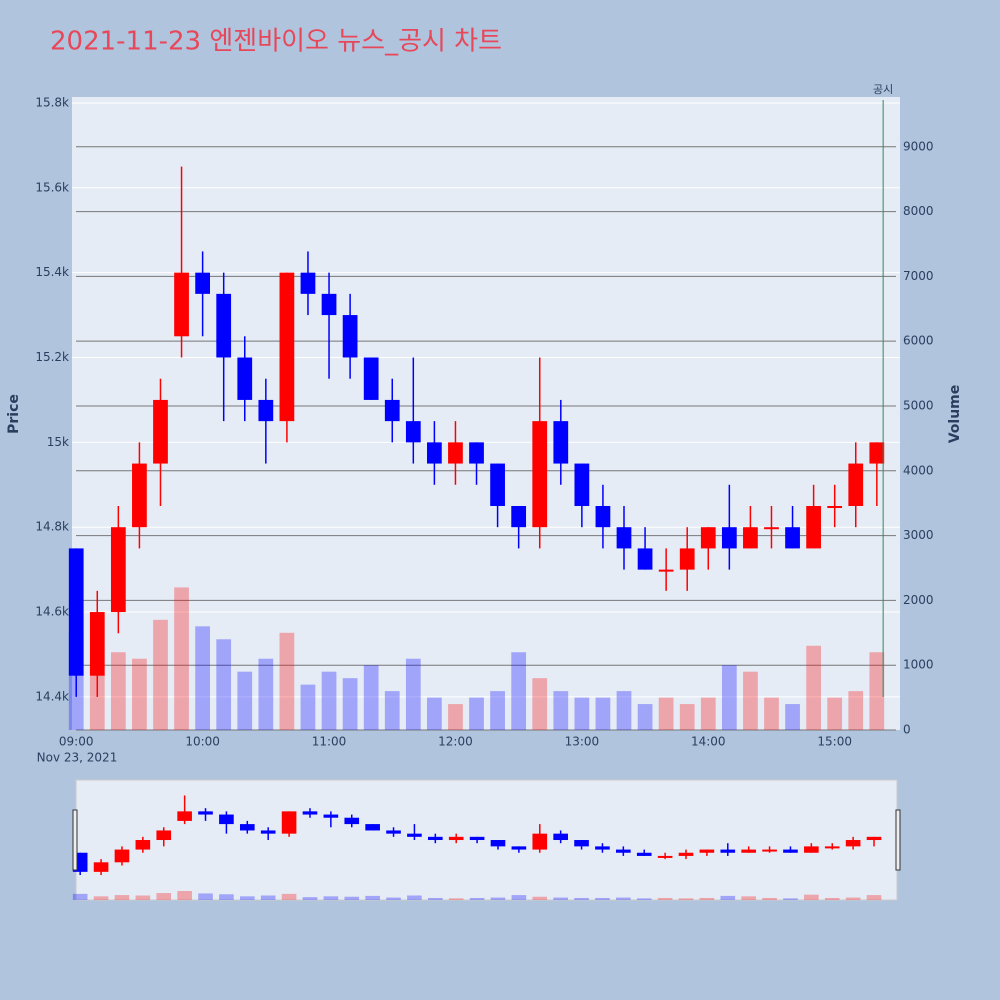 The image size is (1000, 1000). I want to click on y2-tick-label: 6000, so click(918, 341).